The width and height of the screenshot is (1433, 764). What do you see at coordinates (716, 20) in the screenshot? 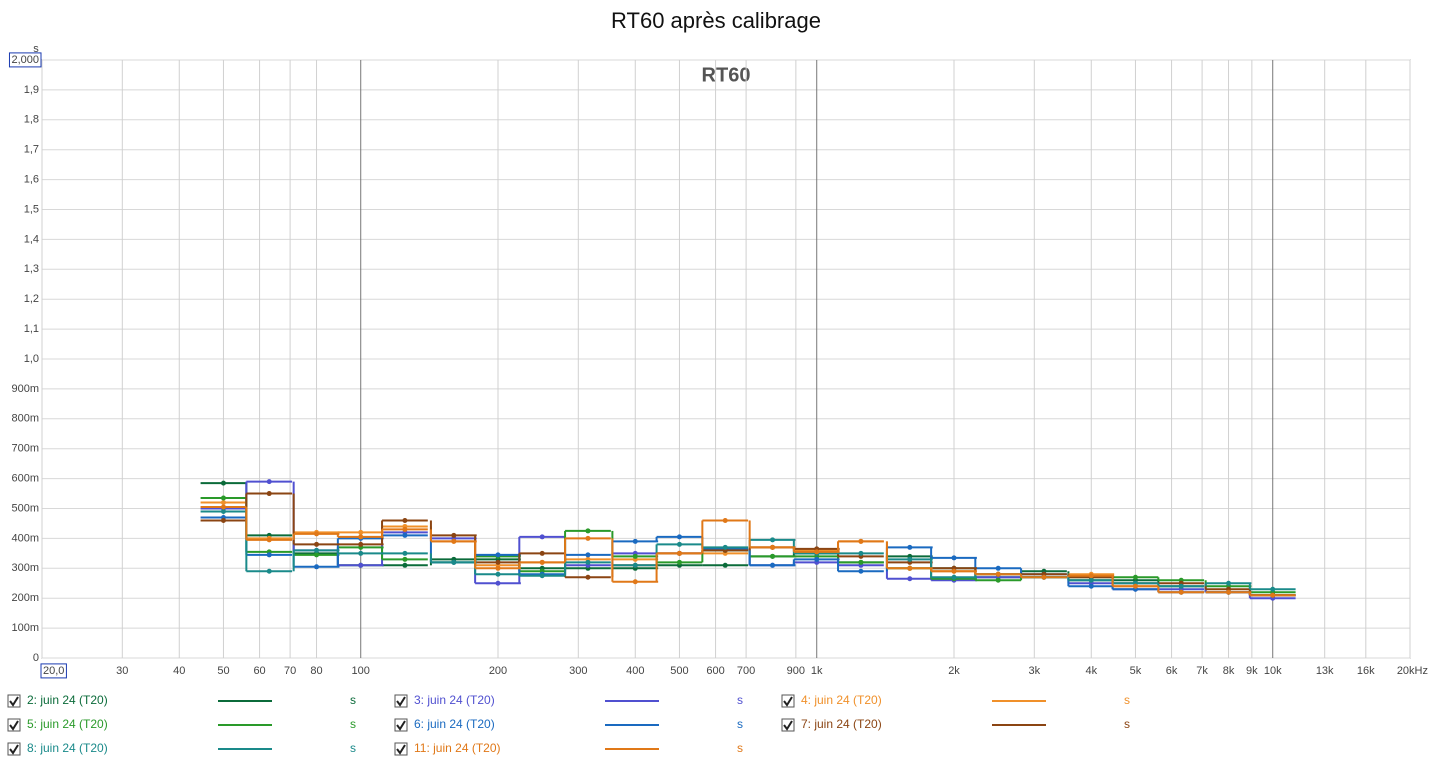
I see `chart-title: RT60 après calibrage` at bounding box center [716, 20].